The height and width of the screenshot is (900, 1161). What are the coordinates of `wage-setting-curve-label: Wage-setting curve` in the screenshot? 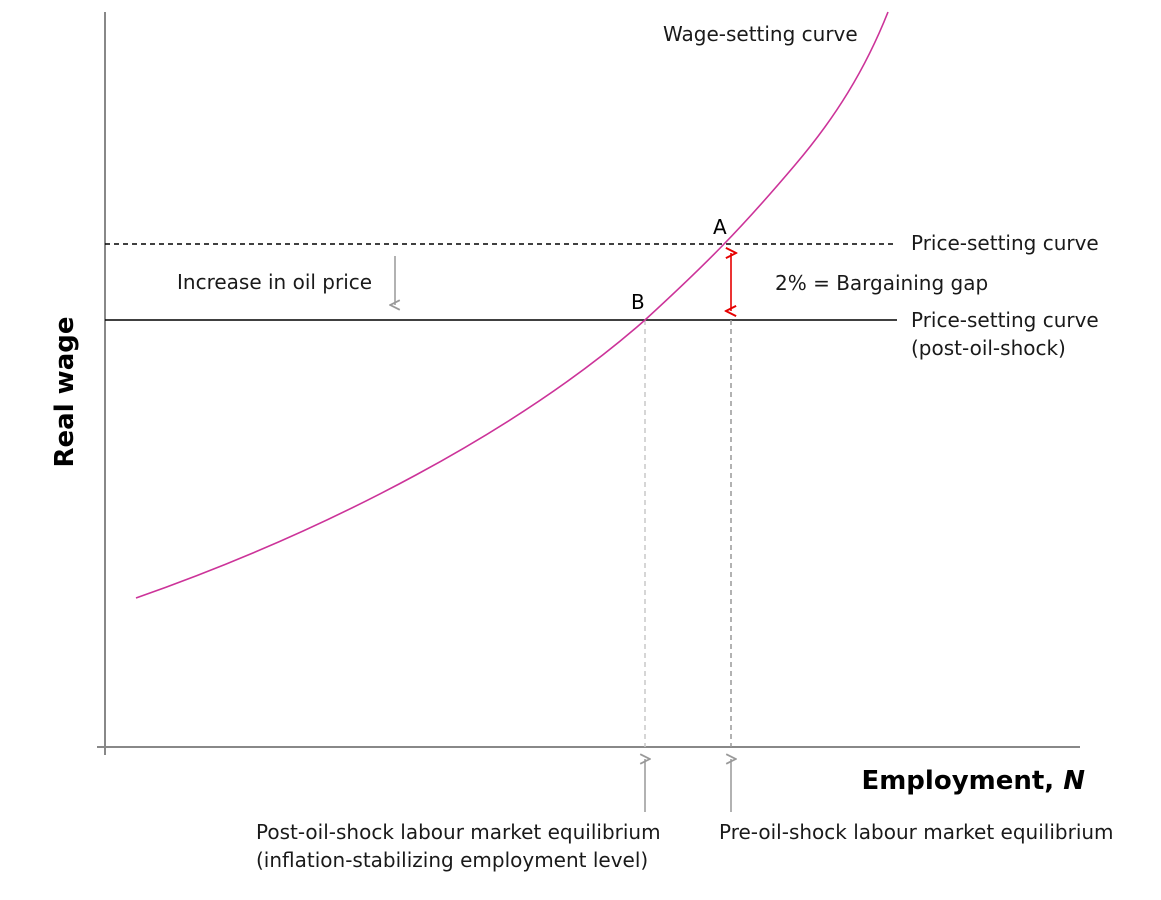 It's located at (760, 34).